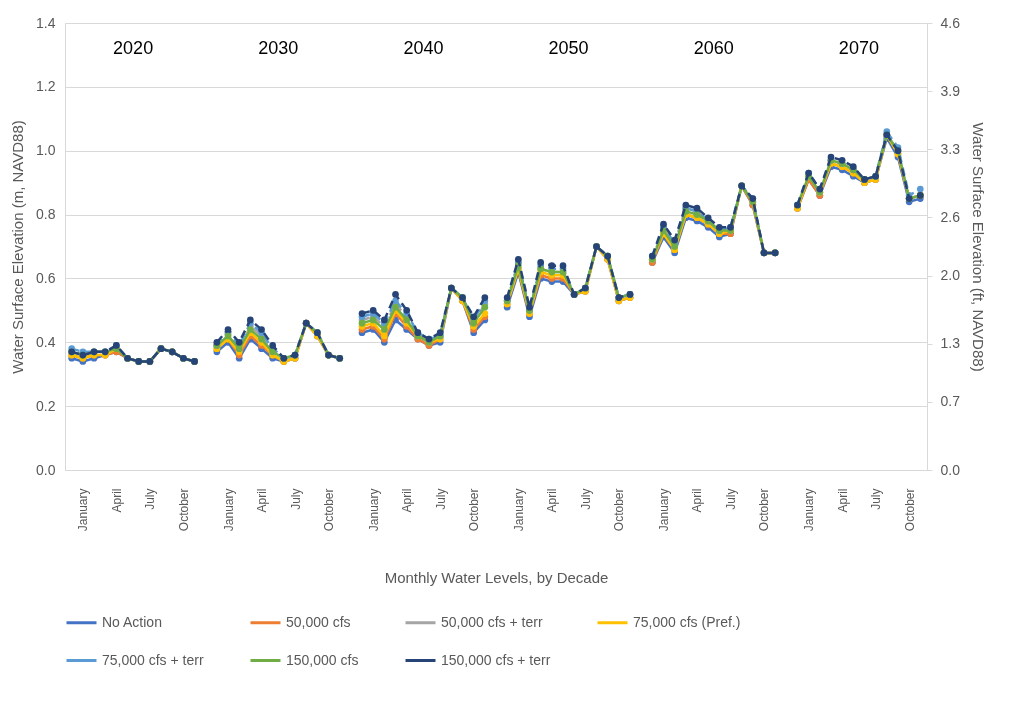 This screenshot has width=1024, height=717. What do you see at coordinates (46, 86) in the screenshot?
I see `y-tick-label: 1.2` at bounding box center [46, 86].